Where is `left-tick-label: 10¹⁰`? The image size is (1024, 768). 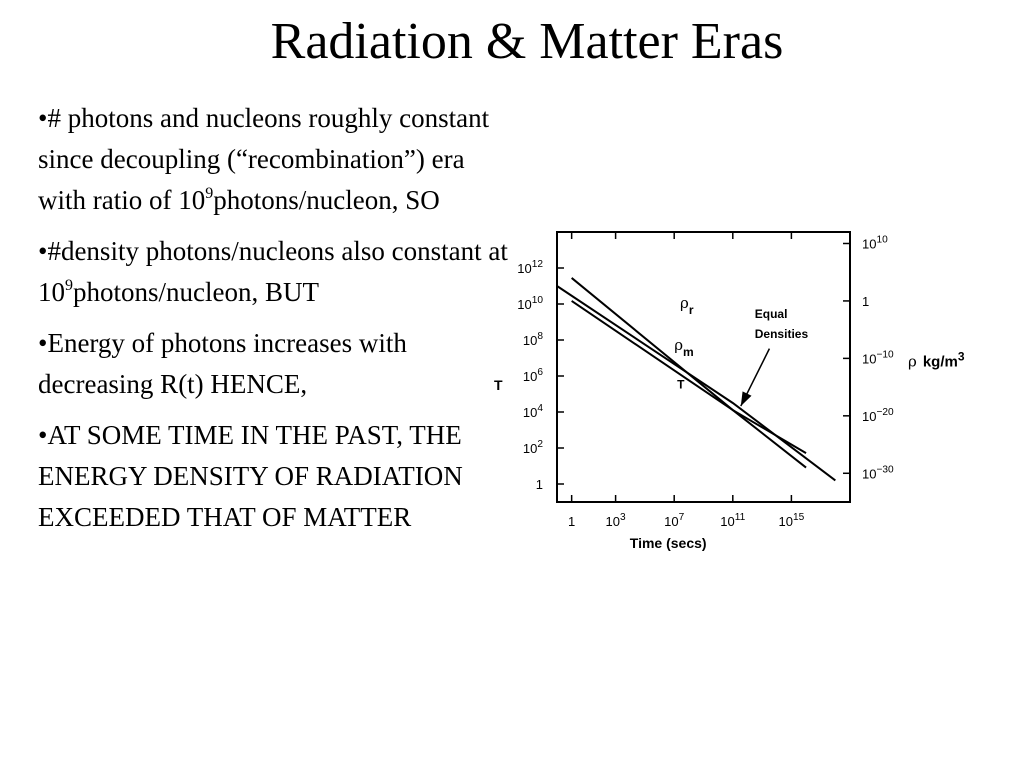 left-tick-label: 10¹⁰ is located at coordinates (530, 303).